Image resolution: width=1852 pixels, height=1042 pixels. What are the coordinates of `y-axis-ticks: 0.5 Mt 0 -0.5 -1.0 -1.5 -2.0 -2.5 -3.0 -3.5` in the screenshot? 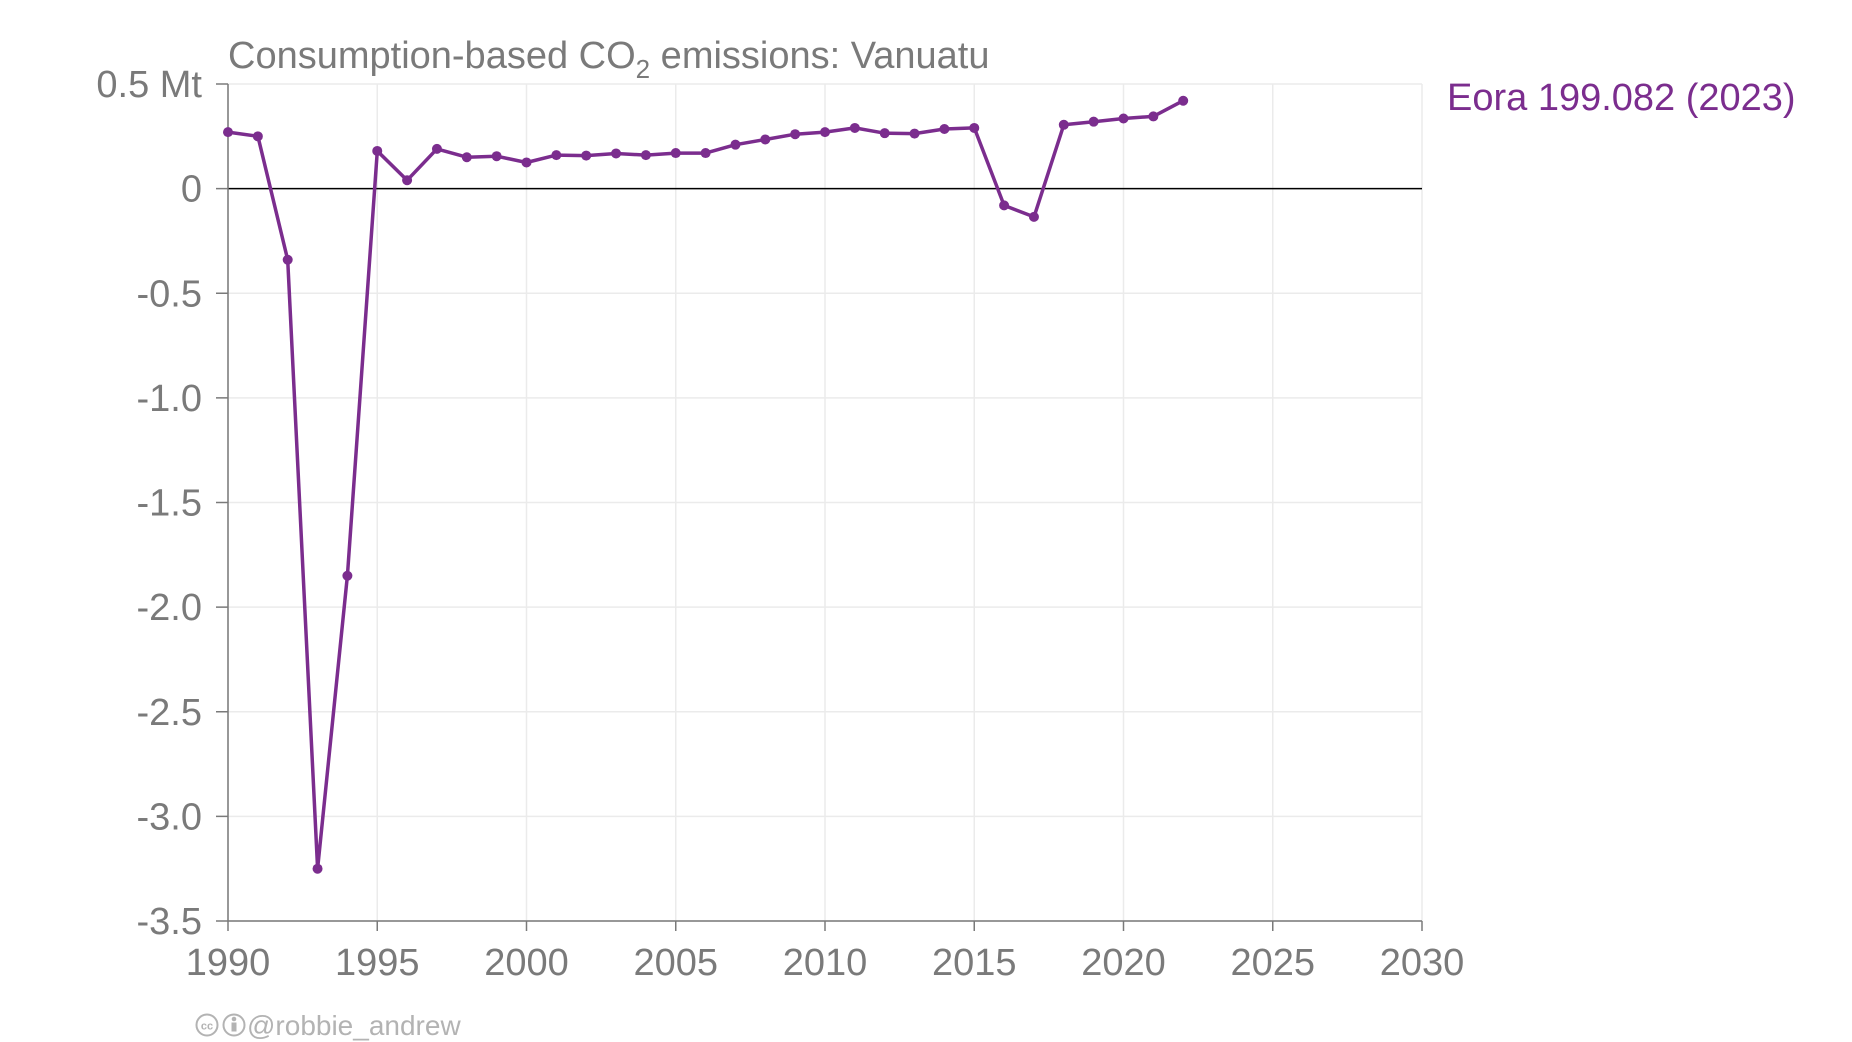 It's located at (162, 503).